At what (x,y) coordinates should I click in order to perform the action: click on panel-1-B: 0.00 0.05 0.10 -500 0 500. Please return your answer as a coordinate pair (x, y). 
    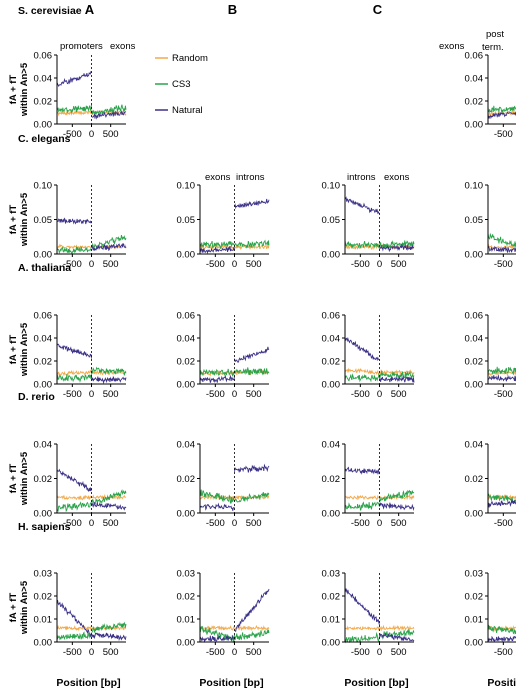
    Looking at the image, I should click on (223, 225).